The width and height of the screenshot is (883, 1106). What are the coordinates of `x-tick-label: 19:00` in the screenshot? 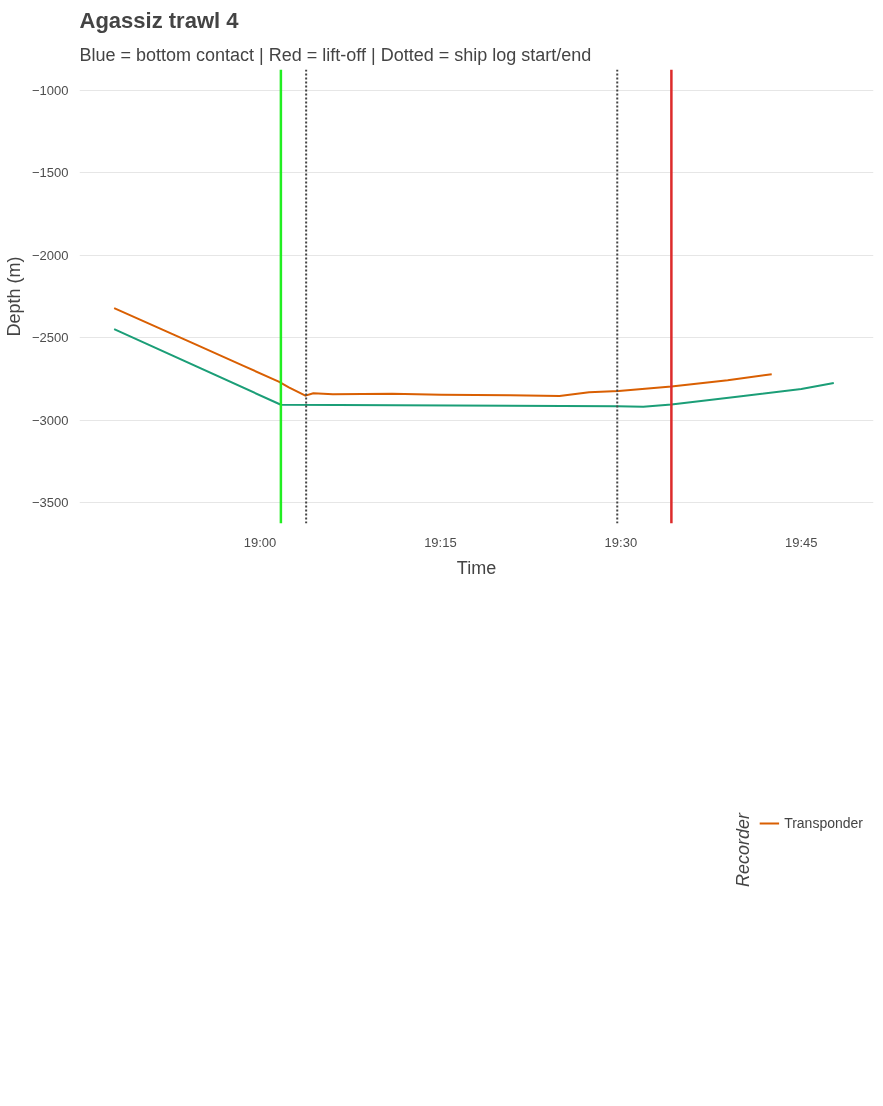 It's located at (260, 542).